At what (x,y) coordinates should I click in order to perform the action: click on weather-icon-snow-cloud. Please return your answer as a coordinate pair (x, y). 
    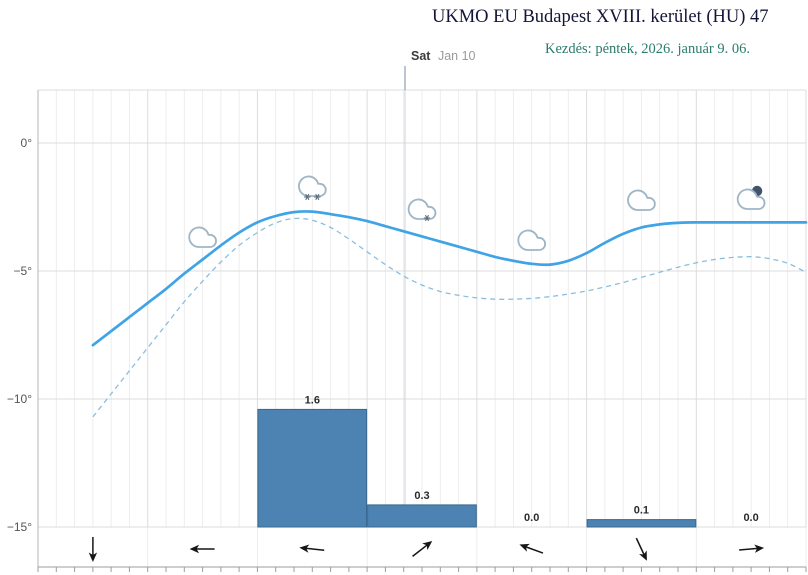
    Looking at the image, I should click on (312, 188).